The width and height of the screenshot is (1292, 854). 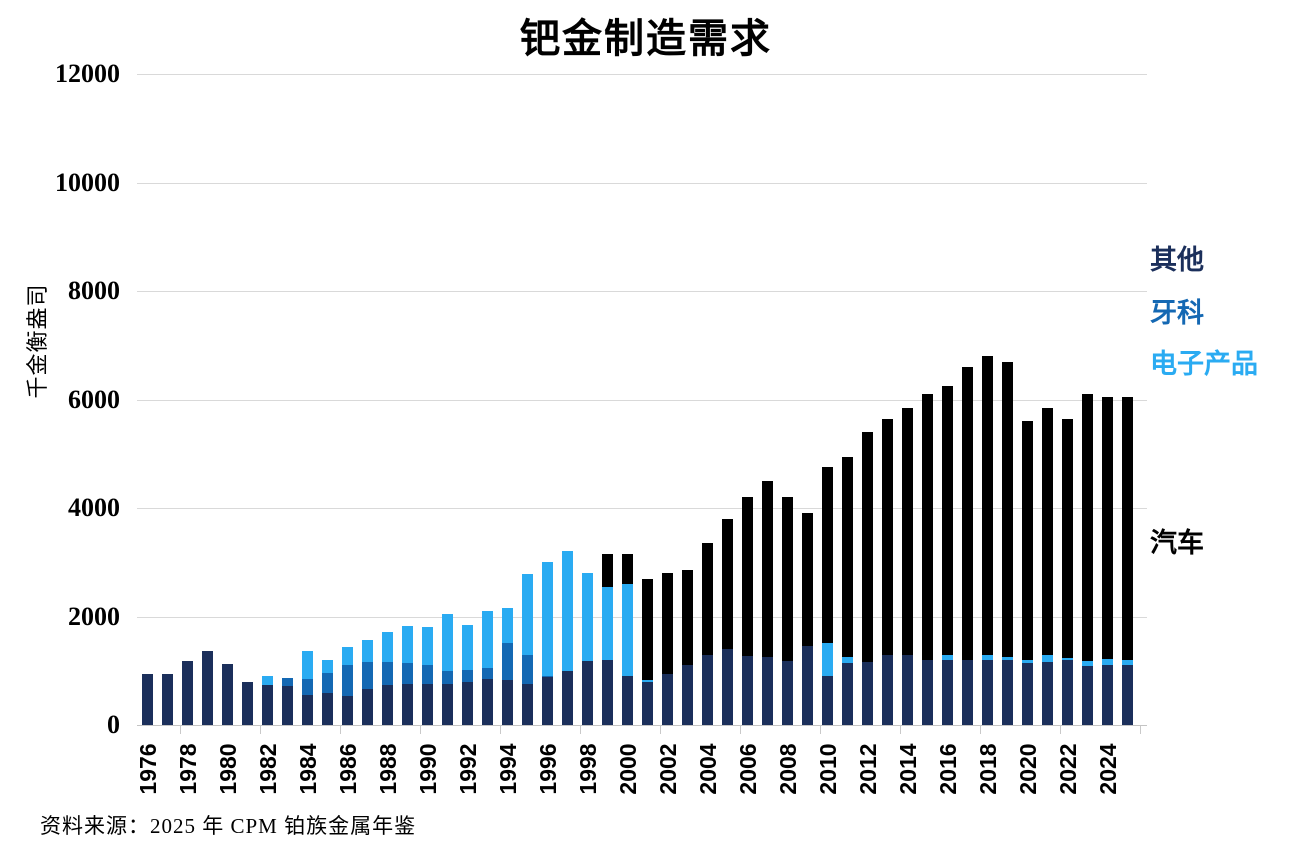 What do you see at coordinates (647, 703) in the screenshot?
I see `bar-segment-2001-其他` at bounding box center [647, 703].